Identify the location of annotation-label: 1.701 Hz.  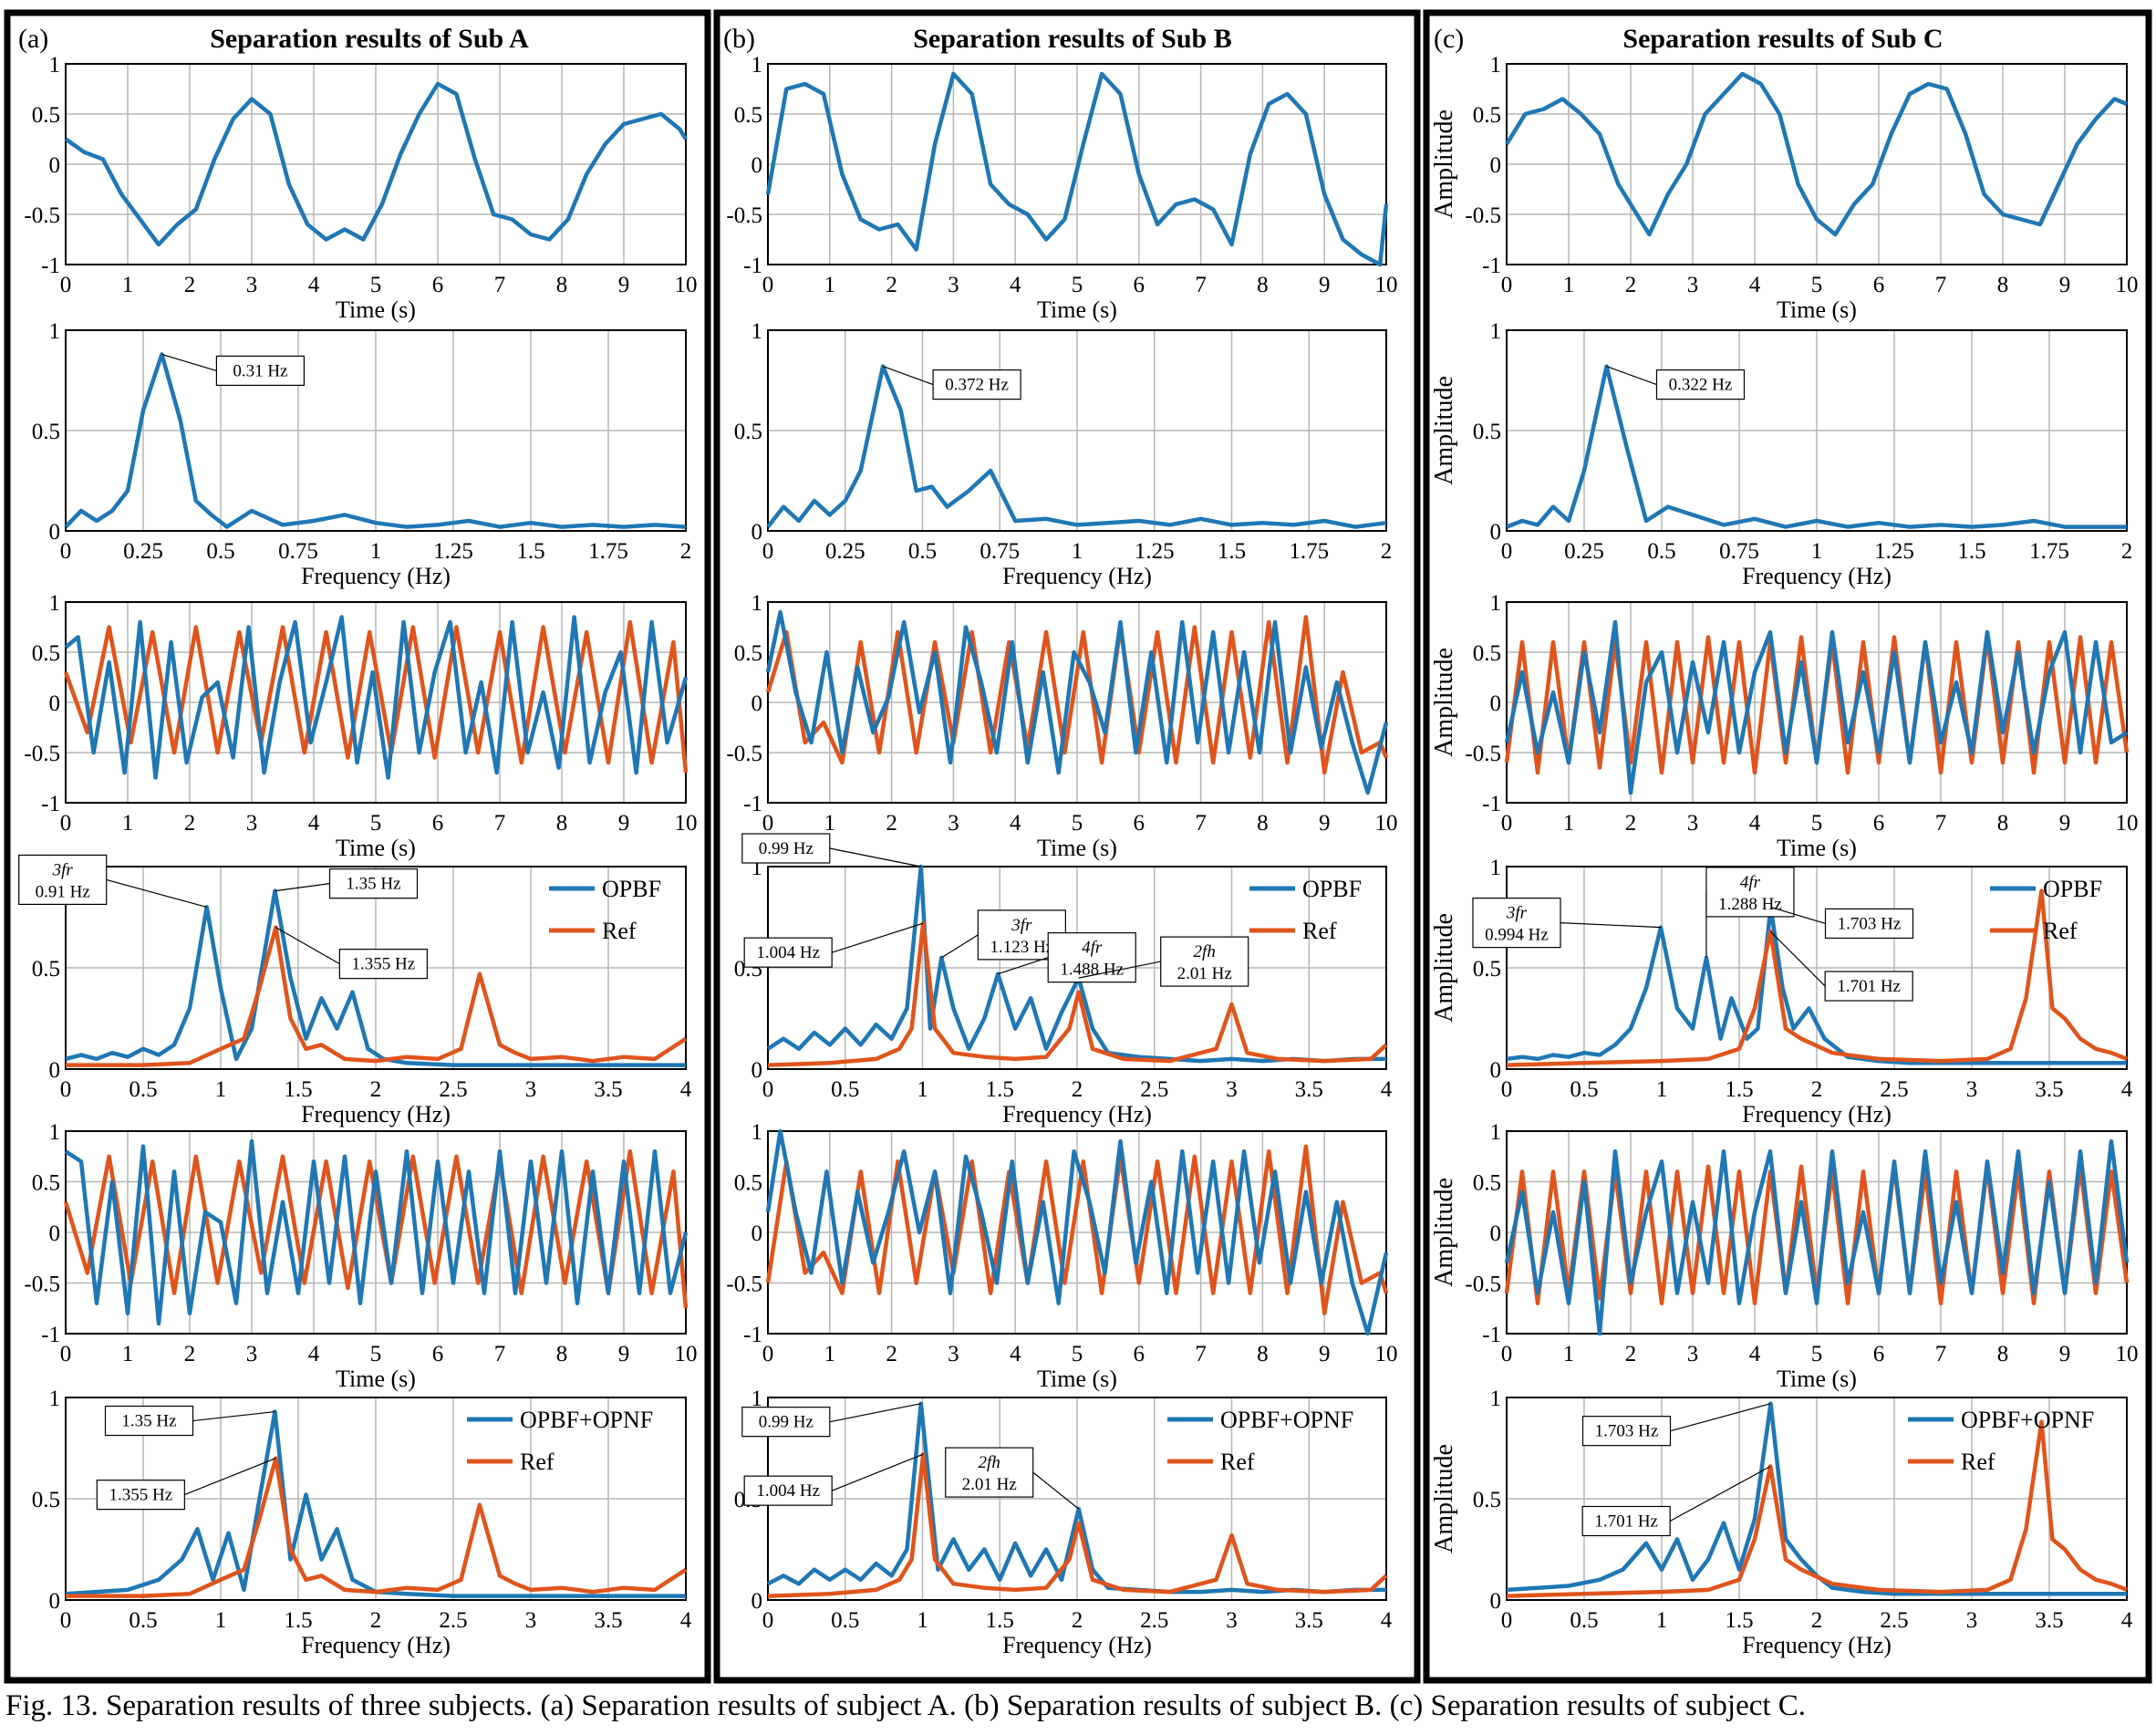
(1869, 986).